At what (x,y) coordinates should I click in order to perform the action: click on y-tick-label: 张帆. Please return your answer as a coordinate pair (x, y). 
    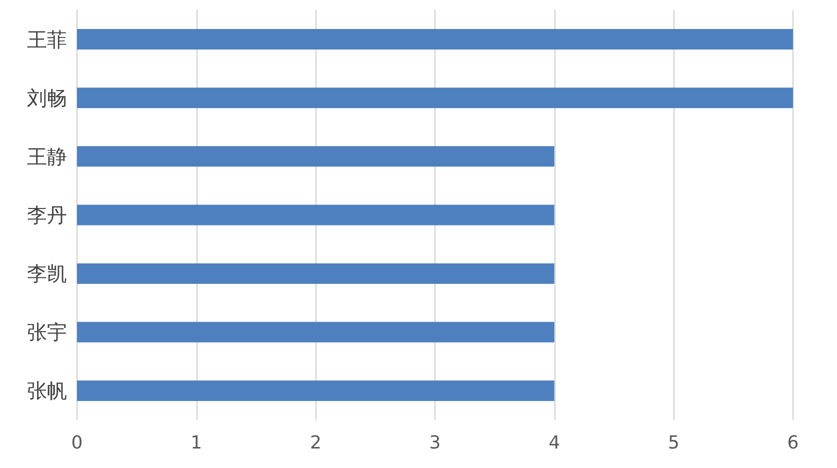
    Looking at the image, I should click on (47, 390).